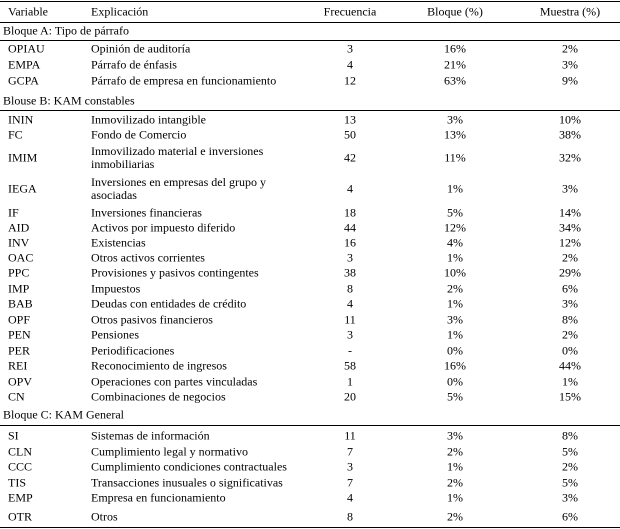 Image resolution: width=620 pixels, height=529 pixels. Describe the element at coordinates (152, 319) in the screenshot. I see `explanation: Otros pasivos financieros` at that location.